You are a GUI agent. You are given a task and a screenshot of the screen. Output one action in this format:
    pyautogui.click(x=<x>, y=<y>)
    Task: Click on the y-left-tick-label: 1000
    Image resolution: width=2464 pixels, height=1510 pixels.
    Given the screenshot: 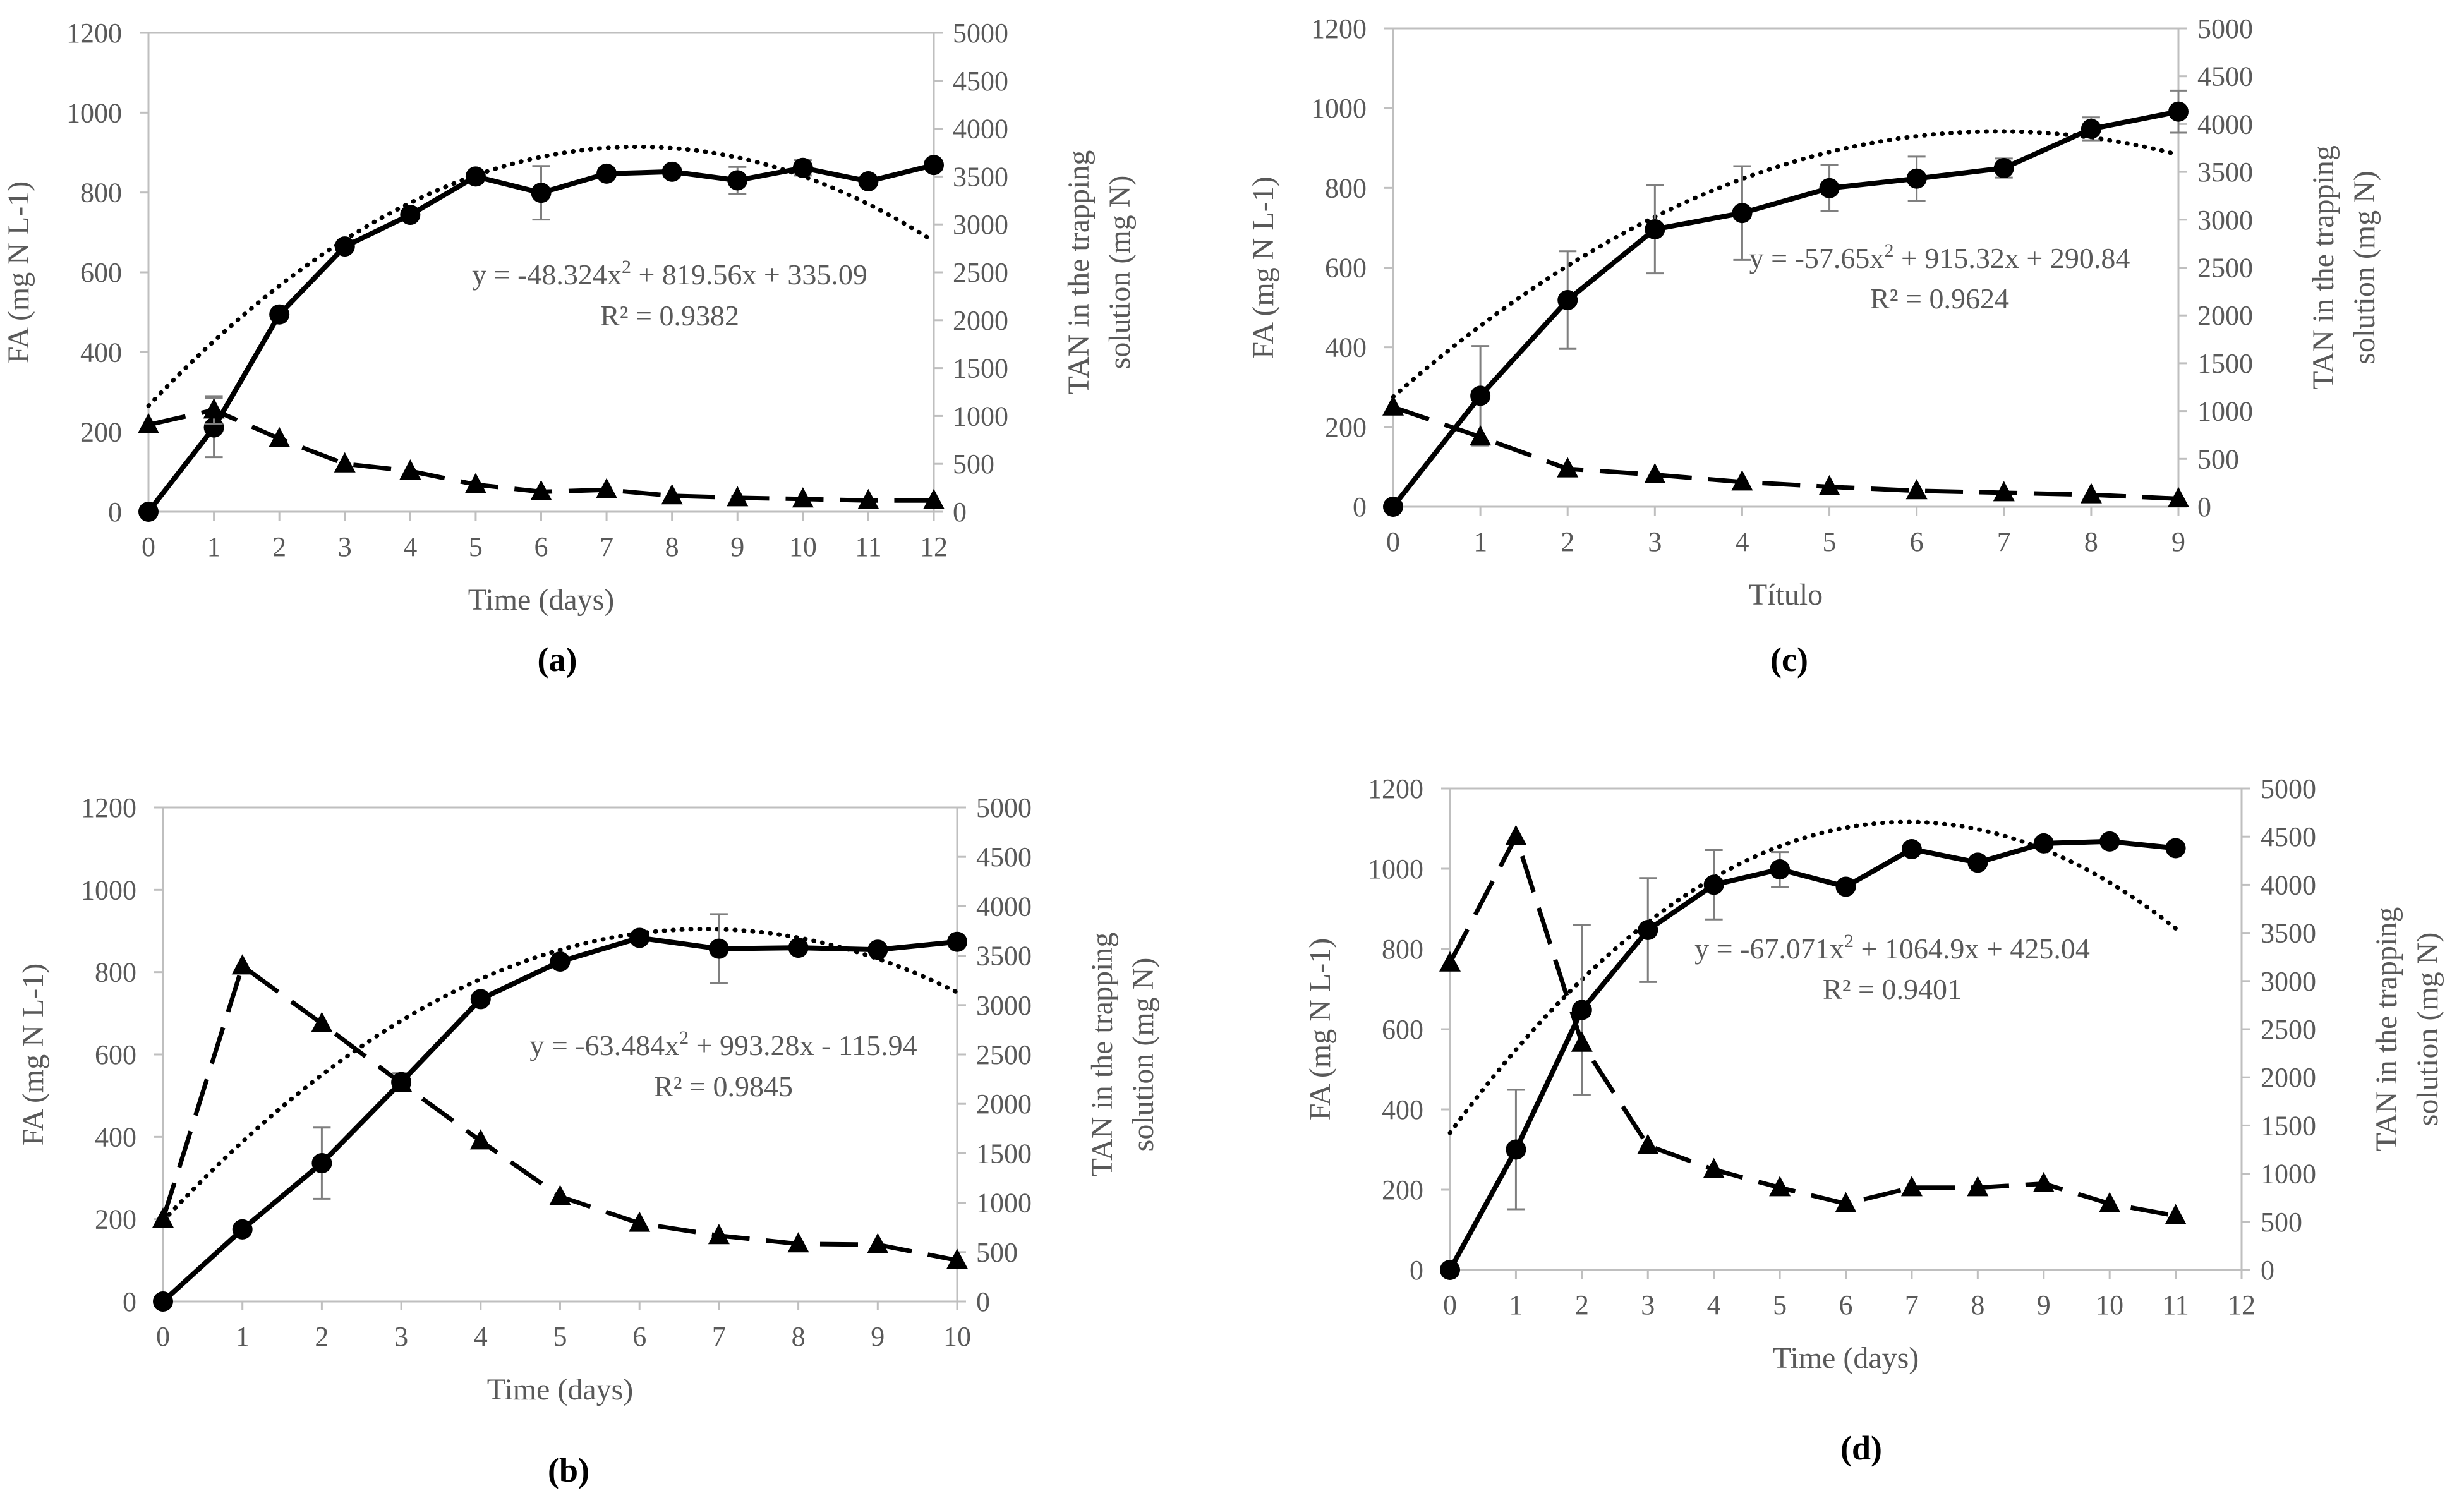 What is the action you would take?
    pyautogui.click(x=1395, y=870)
    